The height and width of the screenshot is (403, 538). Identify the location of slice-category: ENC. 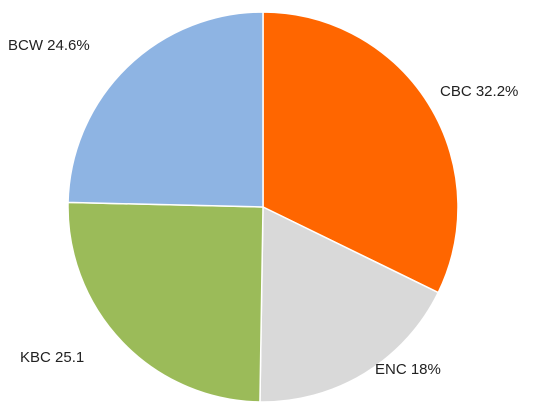
(391, 369).